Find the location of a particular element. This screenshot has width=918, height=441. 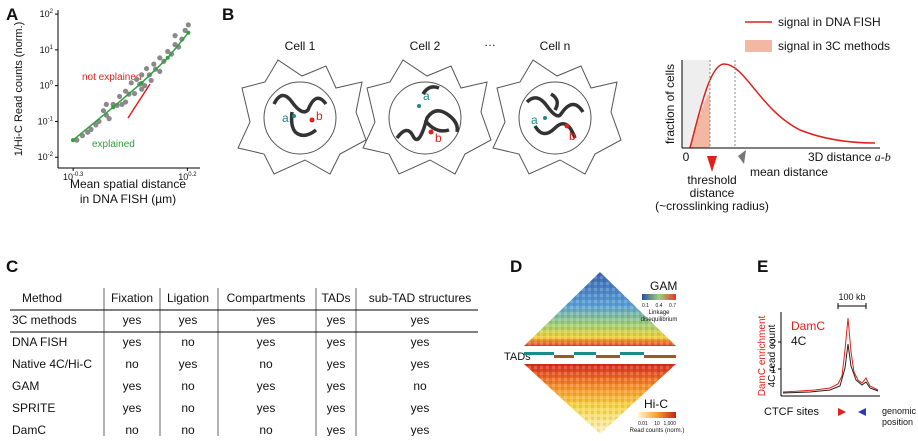

table-cell: DNA FISH is located at coordinates (39, 342).